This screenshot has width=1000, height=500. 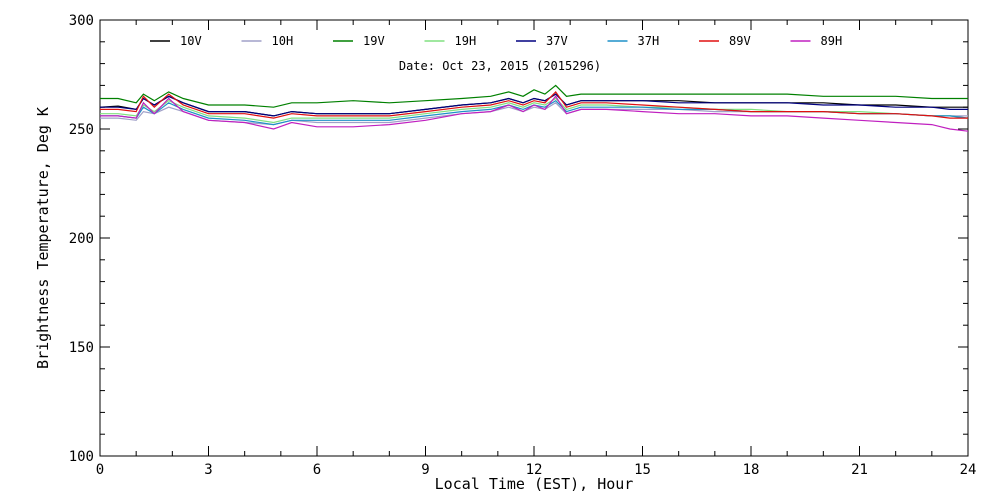 What do you see at coordinates (81, 21) in the screenshot?
I see `y-tick-label: 300` at bounding box center [81, 21].